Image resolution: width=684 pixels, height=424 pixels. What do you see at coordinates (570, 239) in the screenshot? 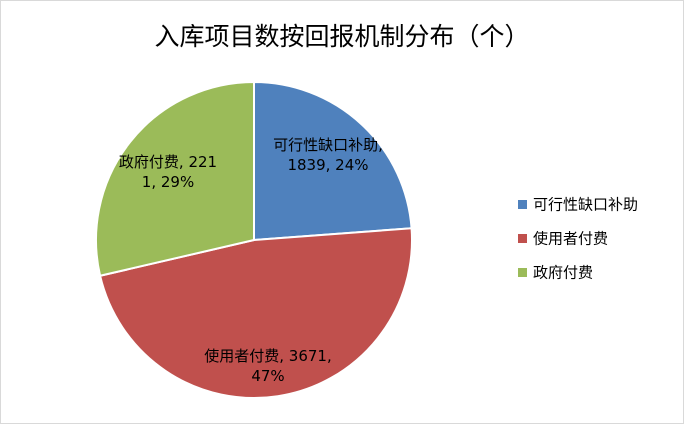
I see `legend-label: 使用者付费` at bounding box center [570, 239].